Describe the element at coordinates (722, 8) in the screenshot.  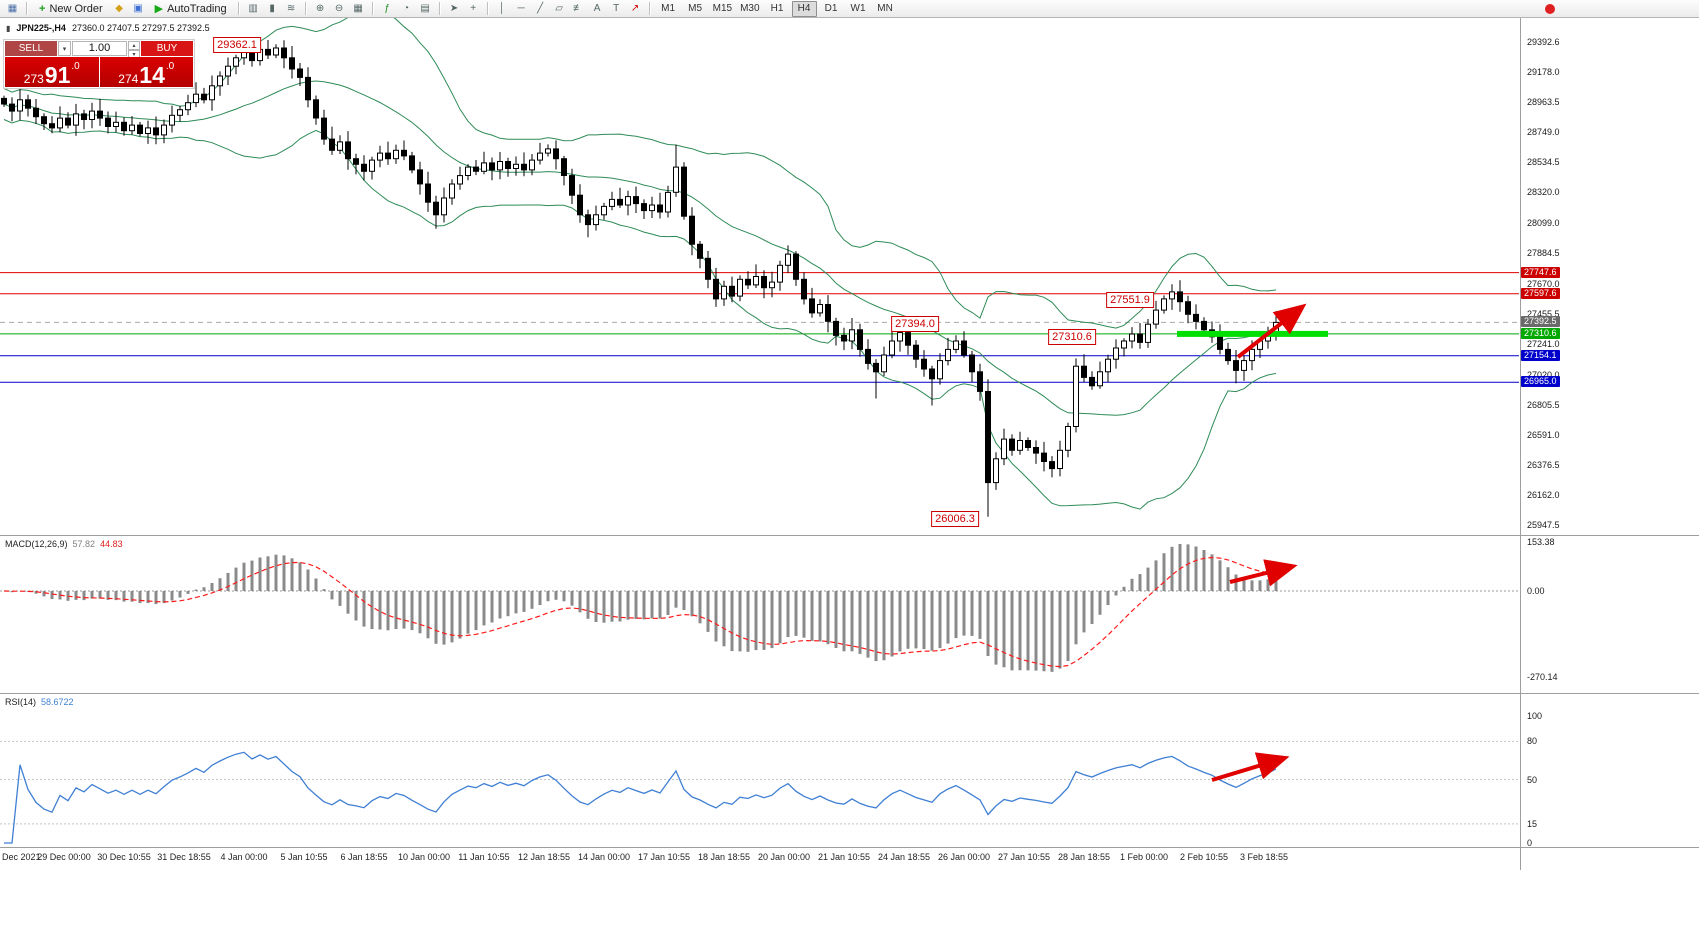
I see `timeframe-m15: M15` at that location.